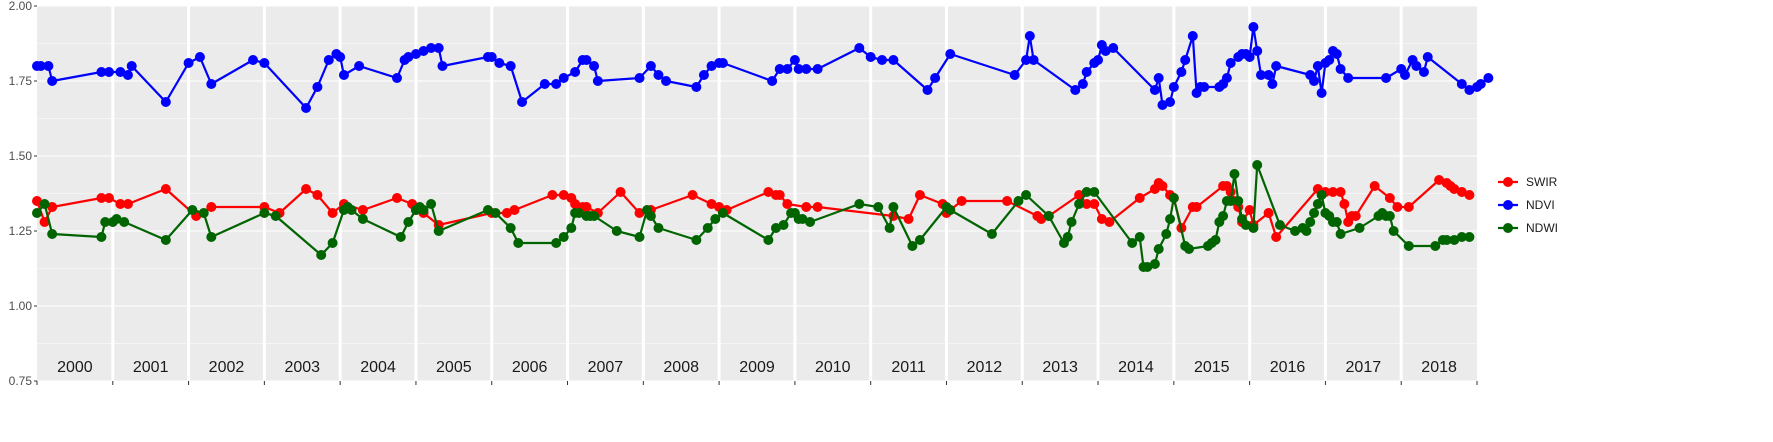  Describe the element at coordinates (1542, 228) in the screenshot. I see `legend-label-ndwi: NDWI` at that location.